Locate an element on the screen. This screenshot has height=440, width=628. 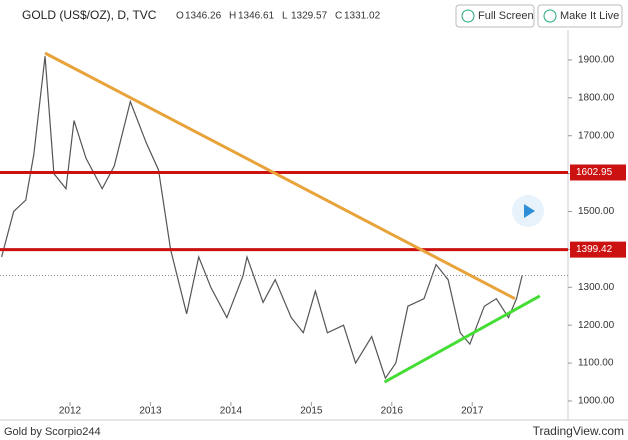
ohlc-value: 1346.26 is located at coordinates (203, 16).